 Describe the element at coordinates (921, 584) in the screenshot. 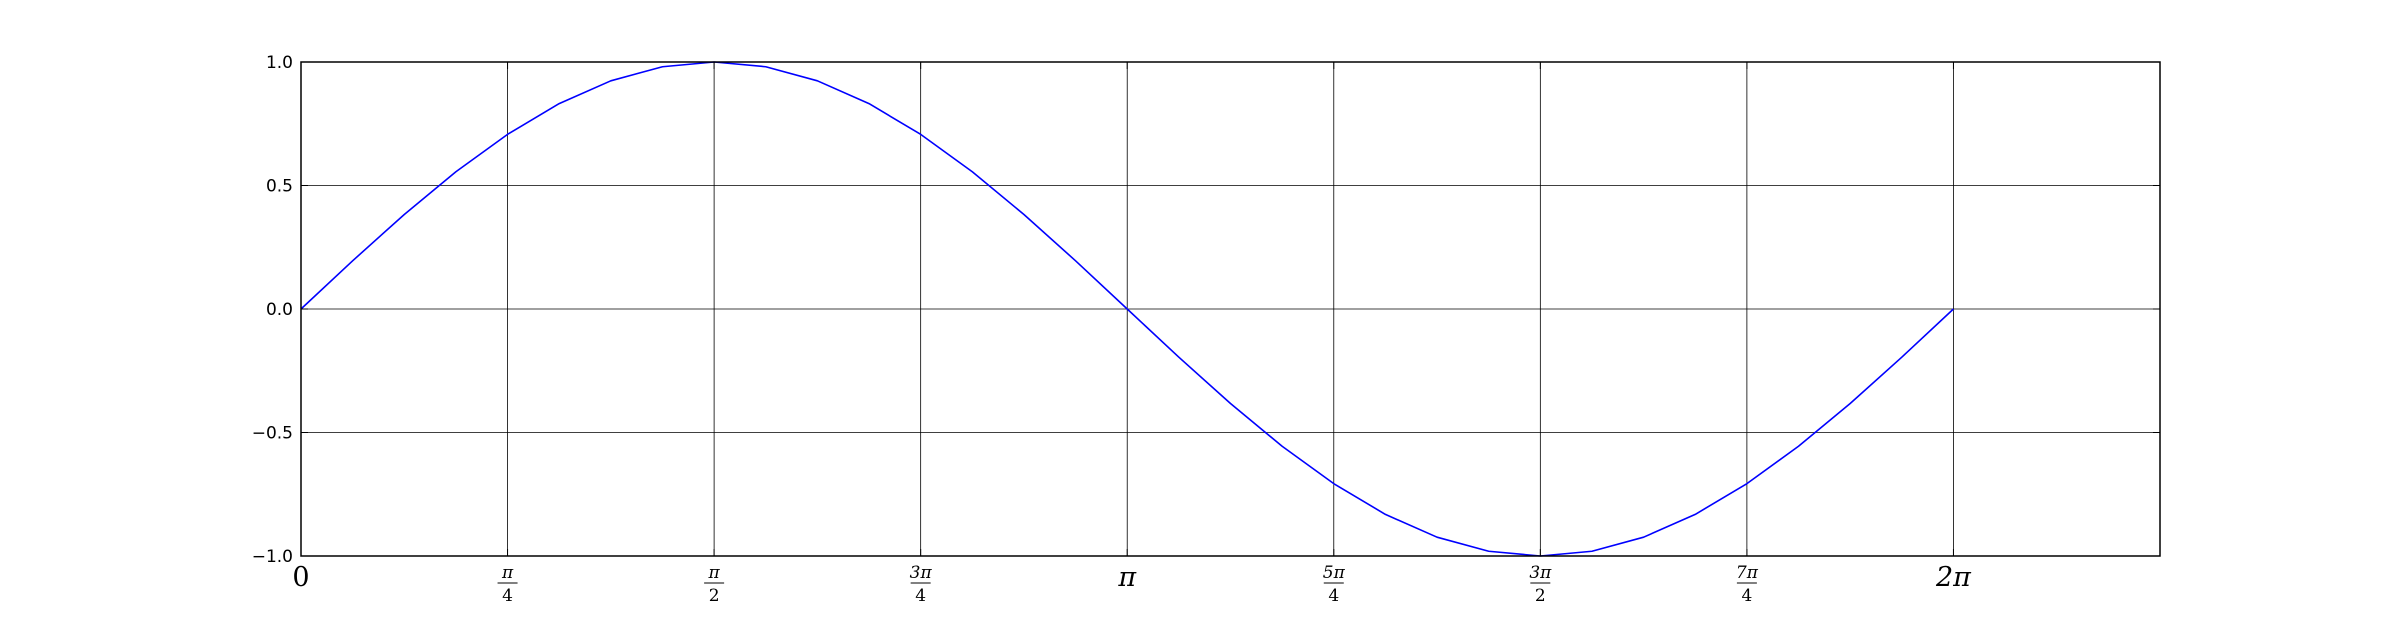

I see `x-tick-fraction: 3π4` at that location.